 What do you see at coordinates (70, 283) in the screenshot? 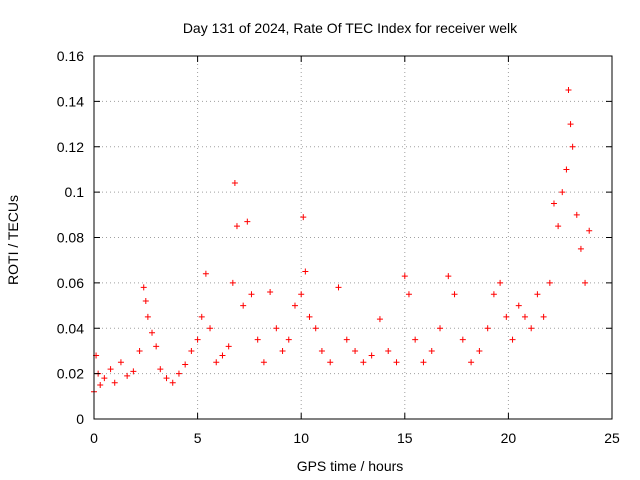
I see `y-tick-label: 0.06` at bounding box center [70, 283].